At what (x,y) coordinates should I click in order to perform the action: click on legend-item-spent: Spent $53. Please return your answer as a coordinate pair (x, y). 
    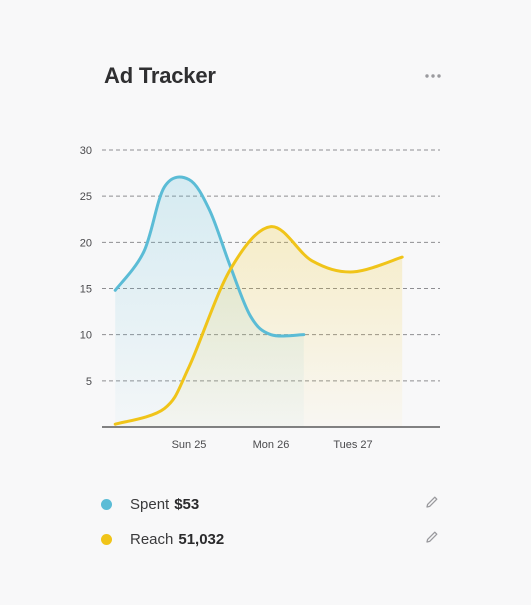
    Looking at the image, I should click on (150, 504).